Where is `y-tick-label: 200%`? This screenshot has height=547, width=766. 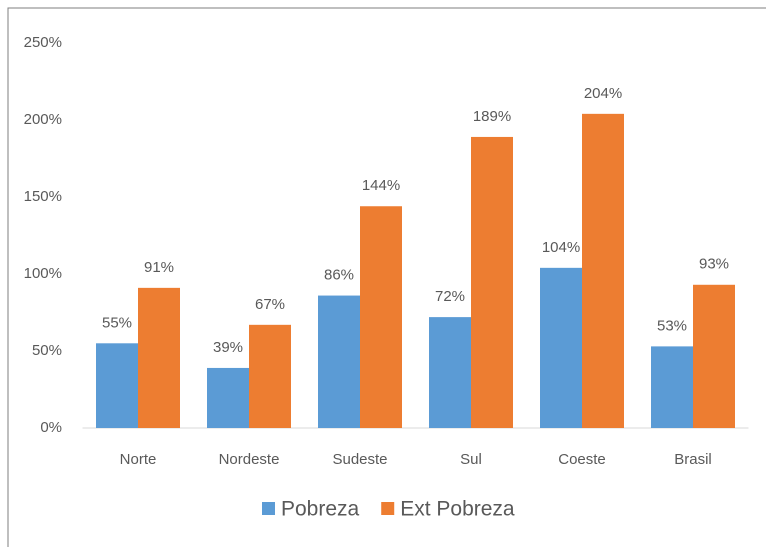 y-tick-label: 200% is located at coordinates (43, 119).